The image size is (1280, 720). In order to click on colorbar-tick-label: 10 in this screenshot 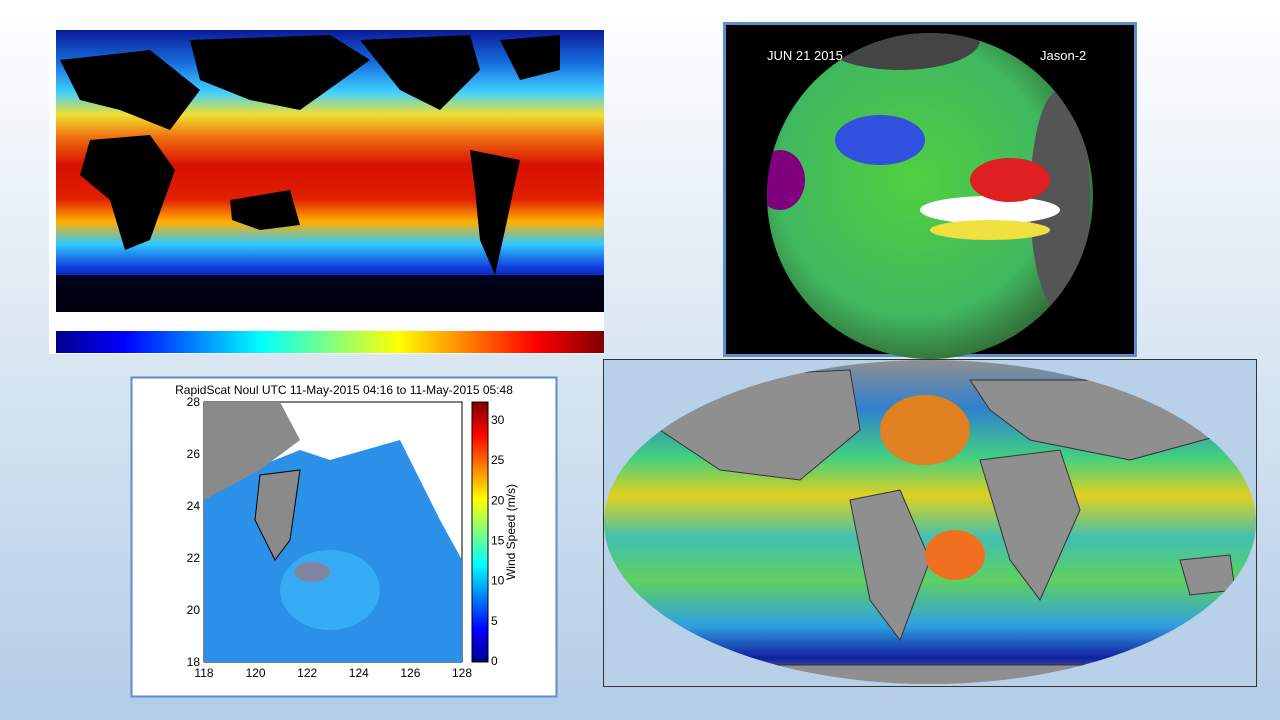, I will do `click(498, 581)`.